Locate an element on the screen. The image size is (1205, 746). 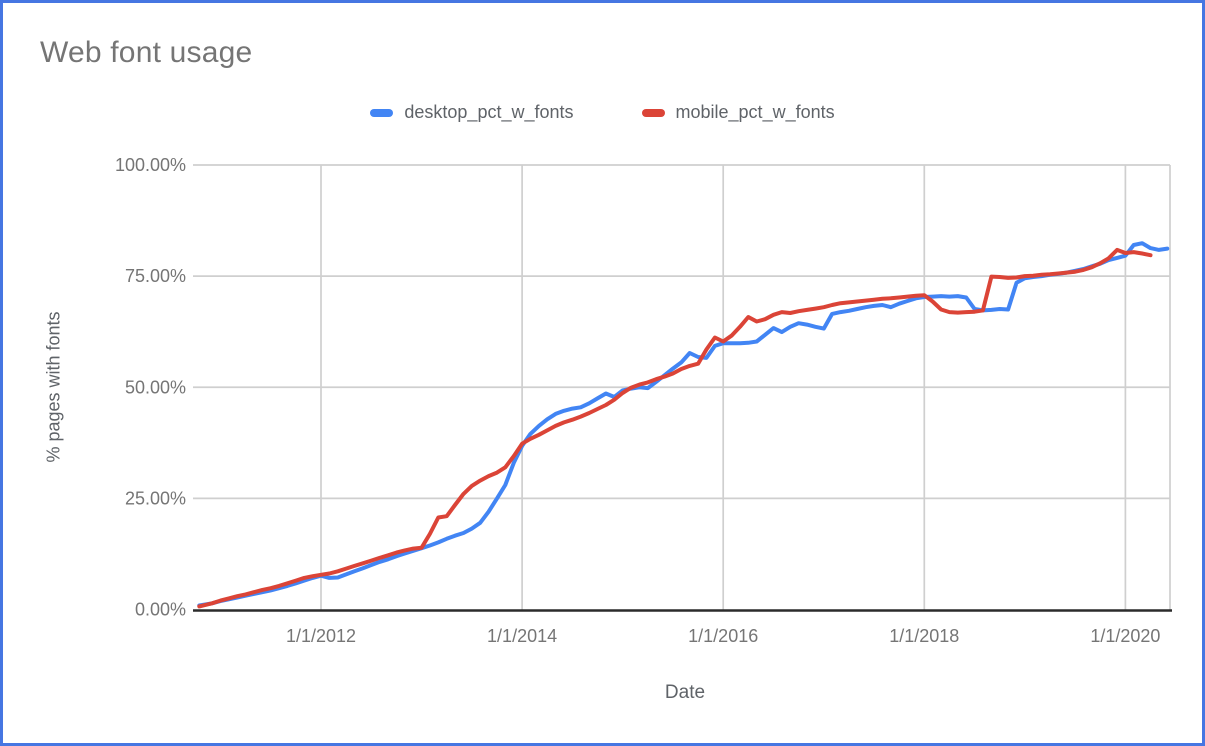
chart-title: Web font usage is located at coordinates (146, 52).